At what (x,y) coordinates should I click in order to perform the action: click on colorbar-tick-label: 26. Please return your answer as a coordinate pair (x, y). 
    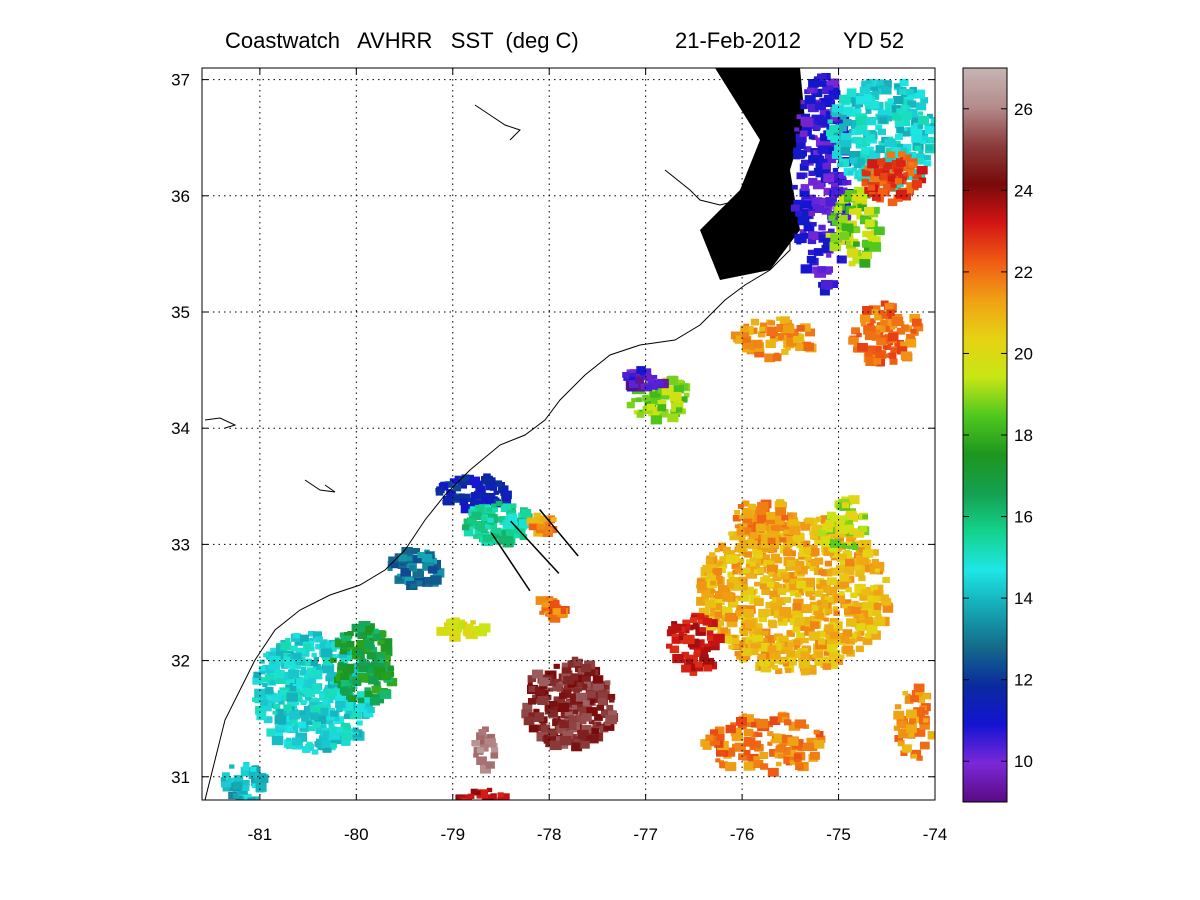
    Looking at the image, I should click on (1023, 109).